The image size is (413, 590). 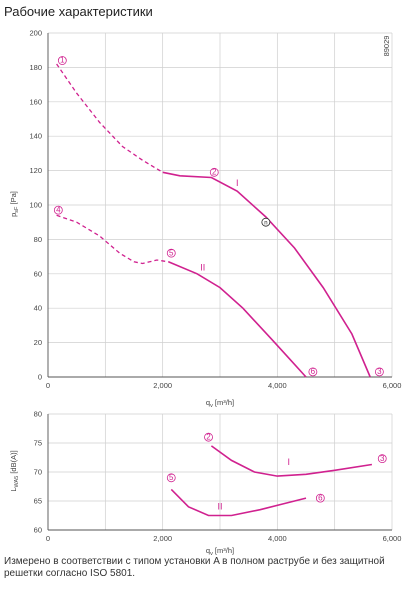 What do you see at coordinates (162, 385) in the screenshot?
I see `pressure-x-tick-label: 2,000` at bounding box center [162, 385].